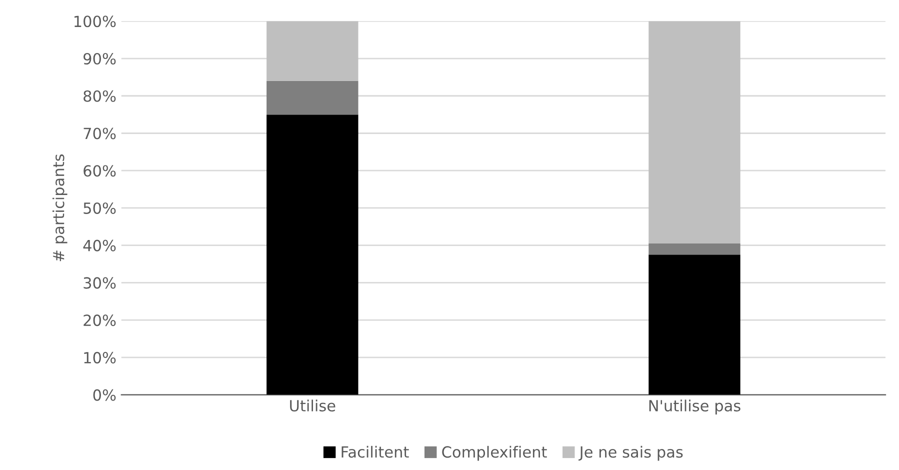  I want to click on y-tick-label: 0%, so click(104, 395).